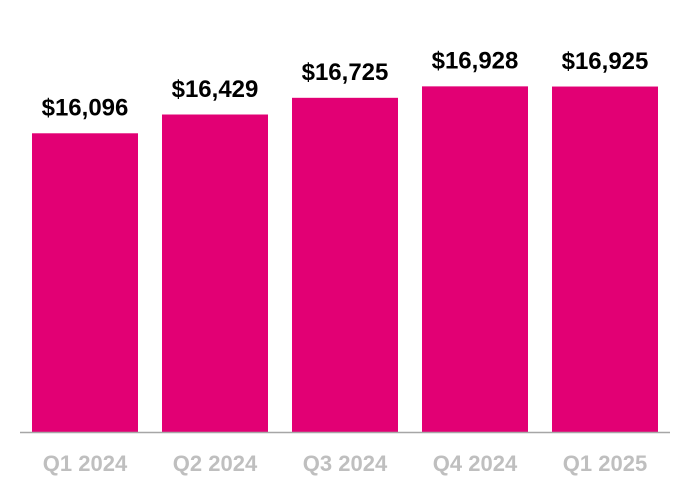 The width and height of the screenshot is (690, 500). I want to click on value-label: $16,928, so click(475, 61).